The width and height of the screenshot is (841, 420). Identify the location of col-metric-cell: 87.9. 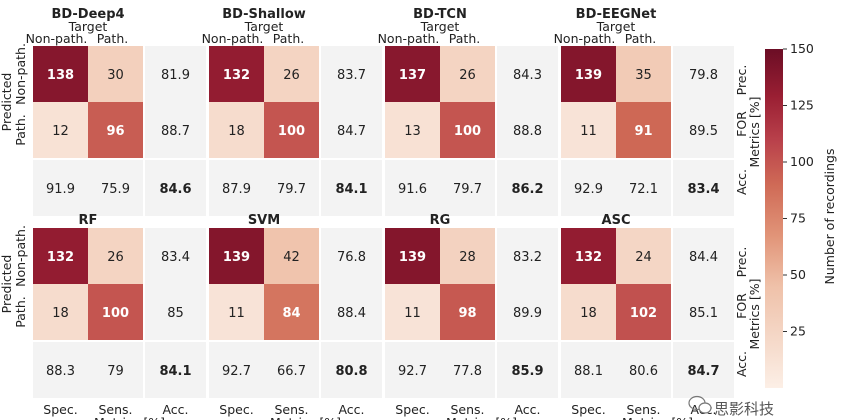
(236, 189).